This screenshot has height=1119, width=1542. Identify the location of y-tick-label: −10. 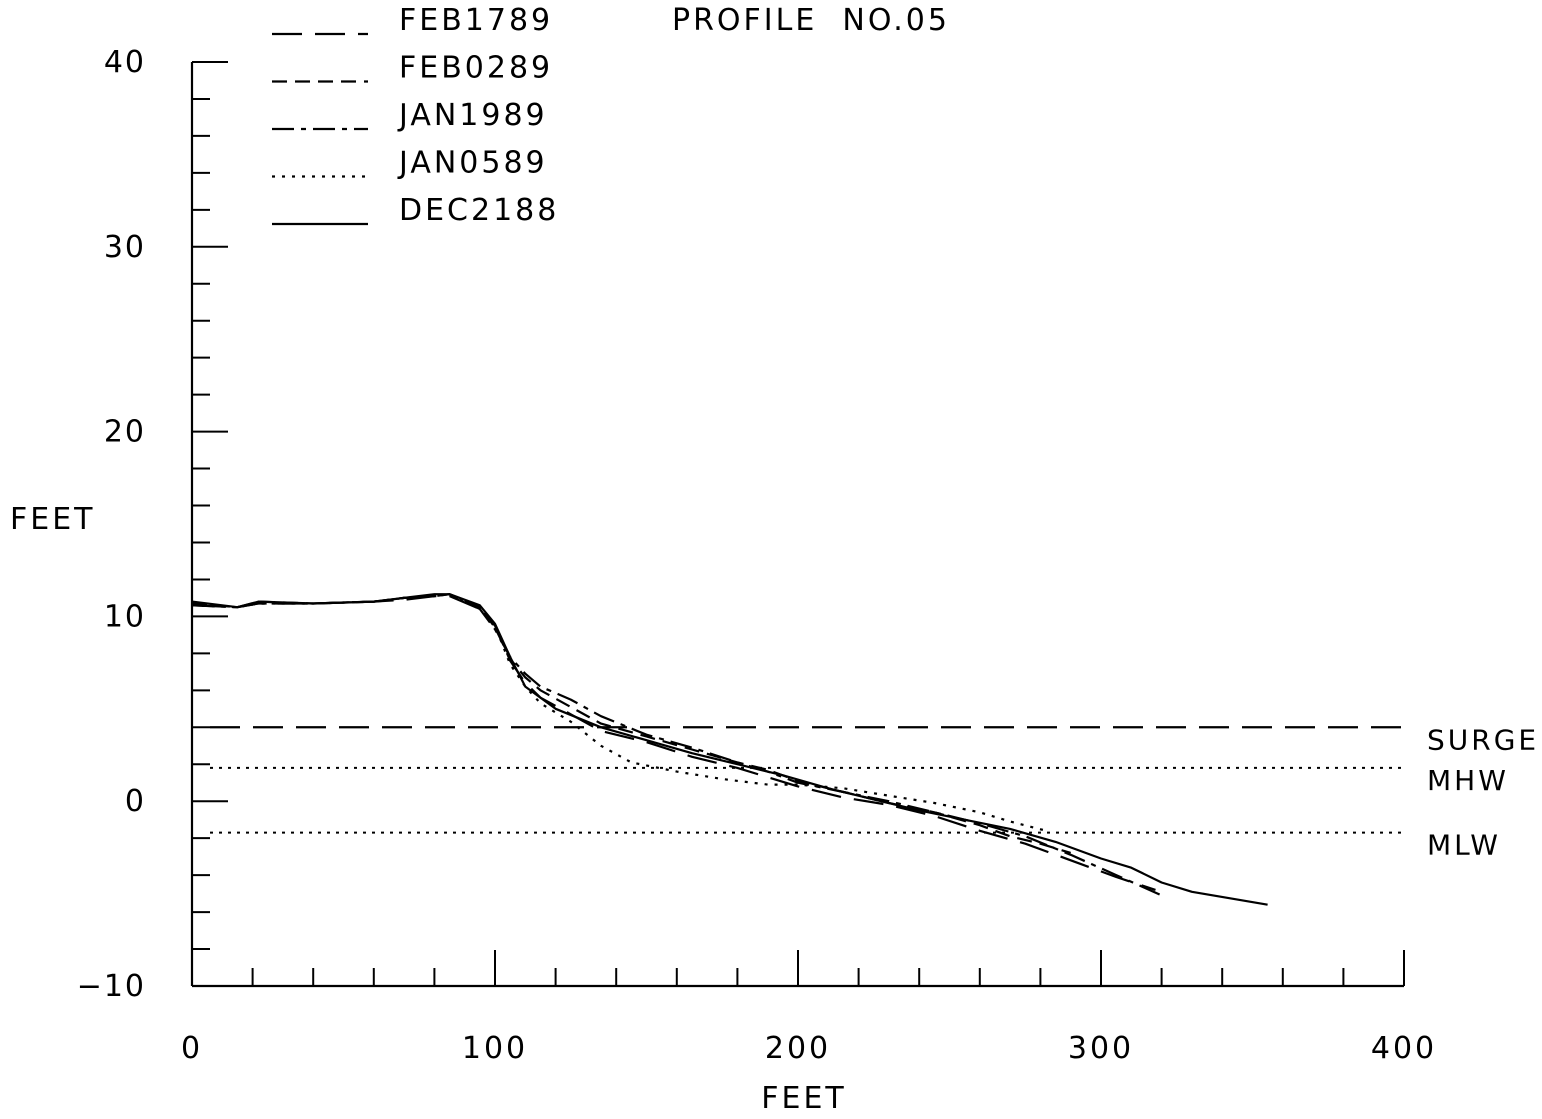
(111, 986).